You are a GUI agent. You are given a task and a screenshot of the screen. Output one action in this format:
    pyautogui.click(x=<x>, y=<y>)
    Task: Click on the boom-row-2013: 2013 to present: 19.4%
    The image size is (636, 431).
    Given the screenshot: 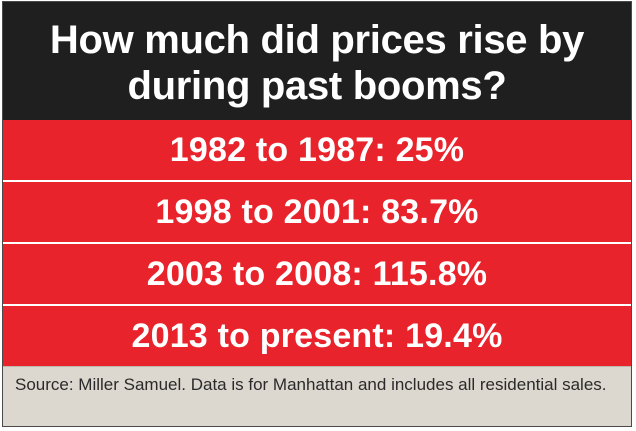 What is the action you would take?
    pyautogui.click(x=317, y=336)
    